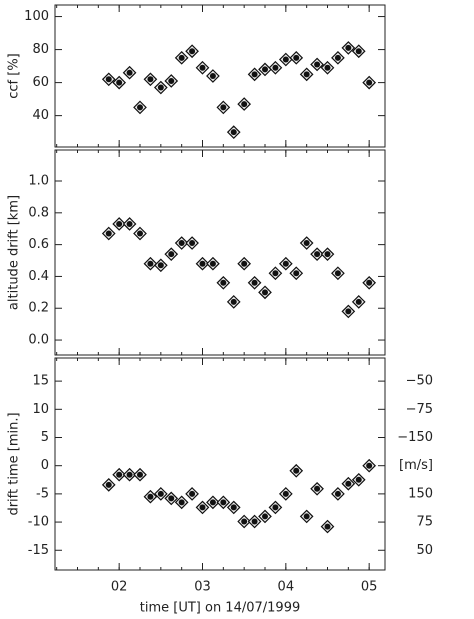 The width and height of the screenshot is (474, 619). I want to click on y-tick-label: 60, so click(40, 82).